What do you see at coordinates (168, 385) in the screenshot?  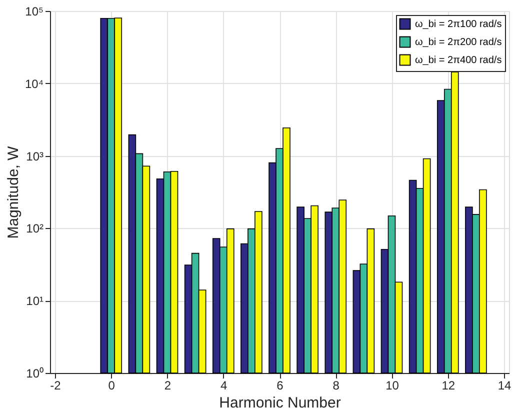 I see `x-tick-label: 2` at bounding box center [168, 385].